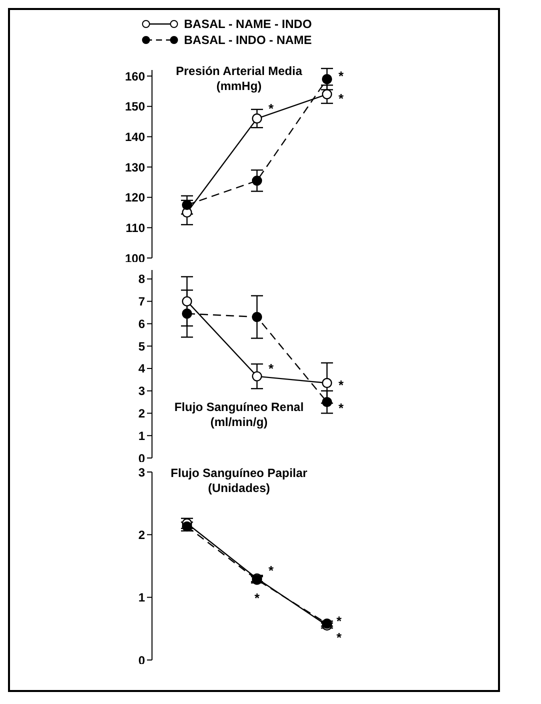  Describe the element at coordinates (239, 407) in the screenshot. I see `text: Flujo Sanguíneo Renal` at that location.